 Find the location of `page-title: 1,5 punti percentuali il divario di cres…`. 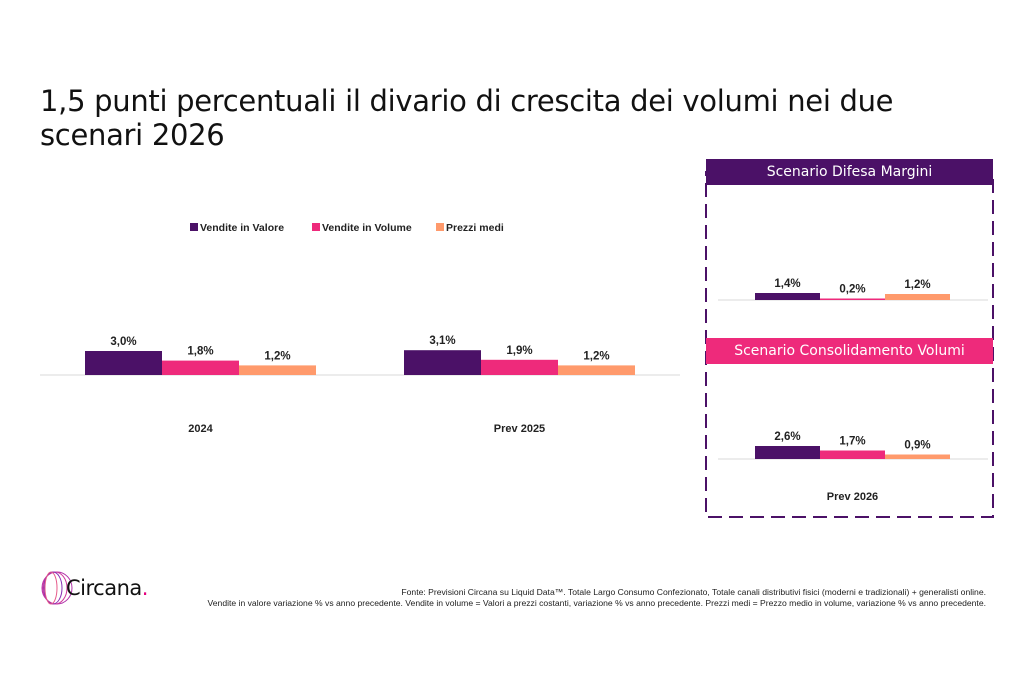

page-title: 1,5 punti percentuali il divario di cres… is located at coordinates (467, 118).